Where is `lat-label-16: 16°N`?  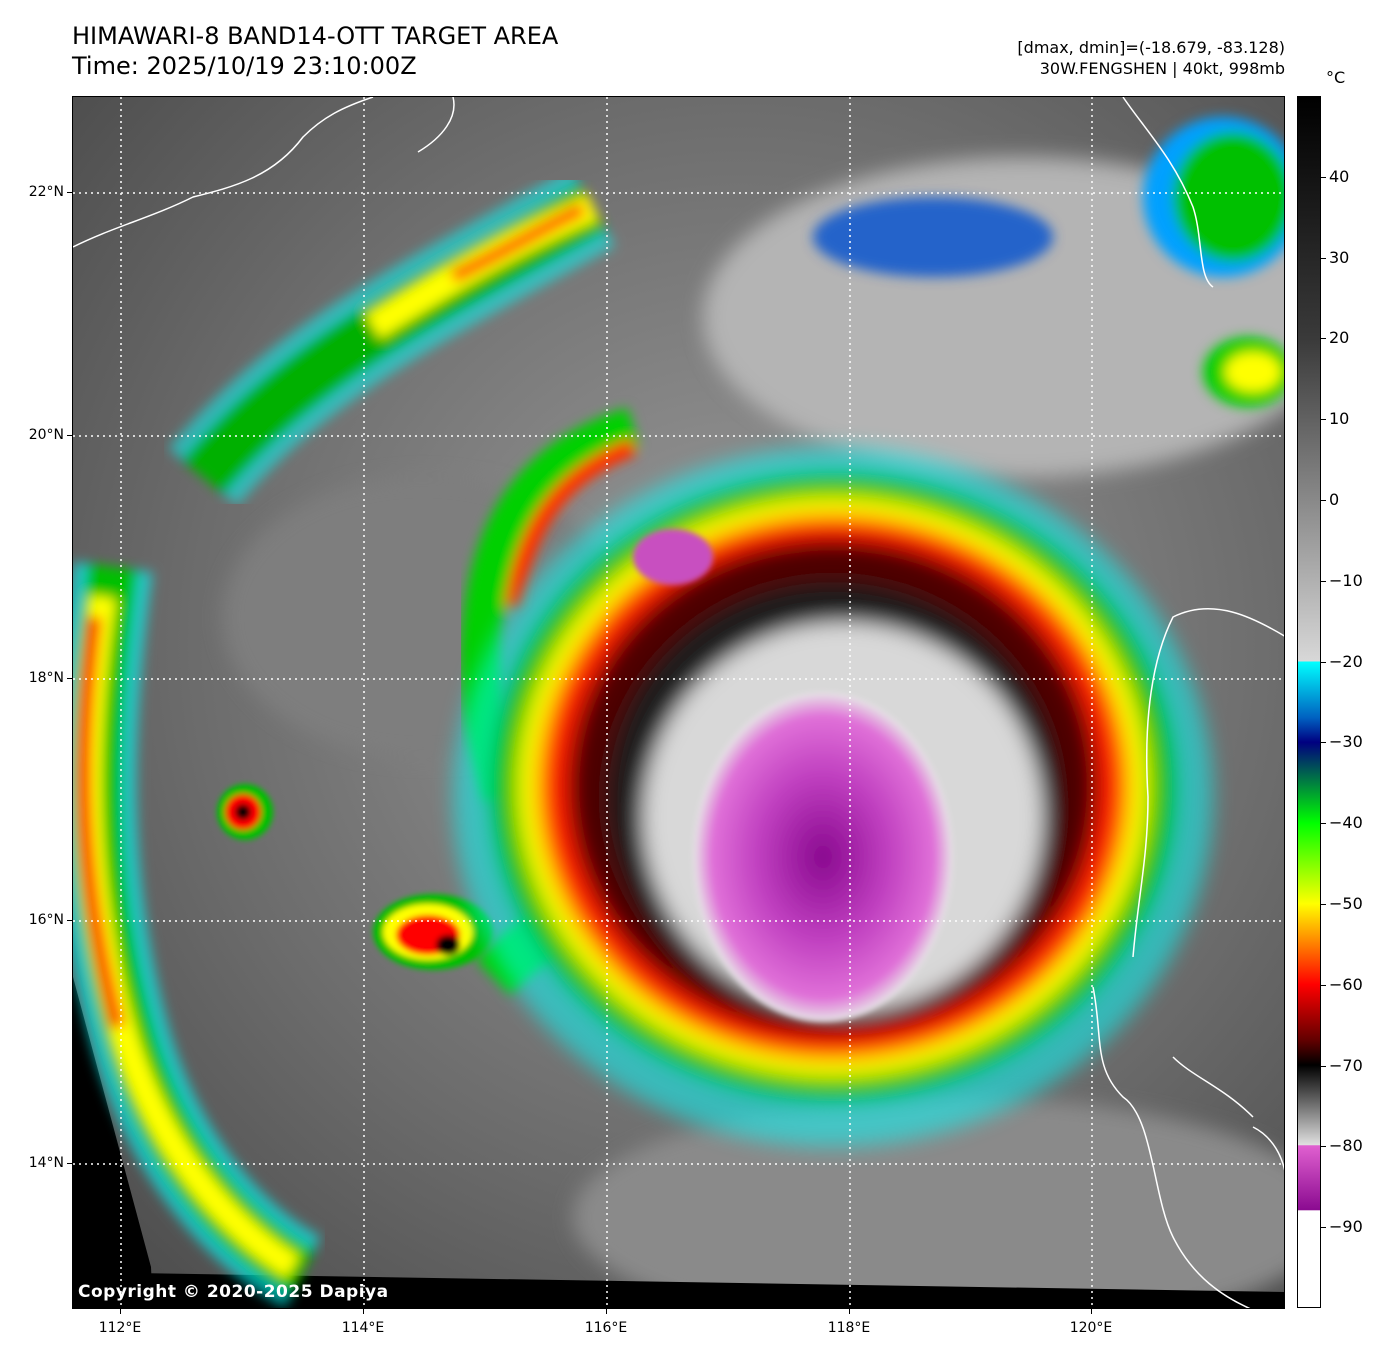
lat-label-16: 16°N is located at coordinates (46, 920).